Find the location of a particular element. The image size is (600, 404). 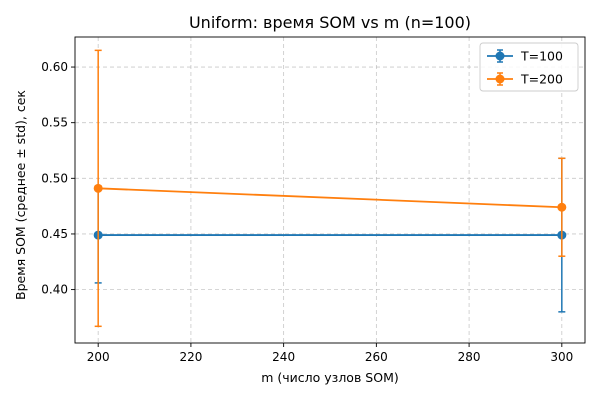

x-axis-label: m (число узлов SOM) is located at coordinates (329, 377).